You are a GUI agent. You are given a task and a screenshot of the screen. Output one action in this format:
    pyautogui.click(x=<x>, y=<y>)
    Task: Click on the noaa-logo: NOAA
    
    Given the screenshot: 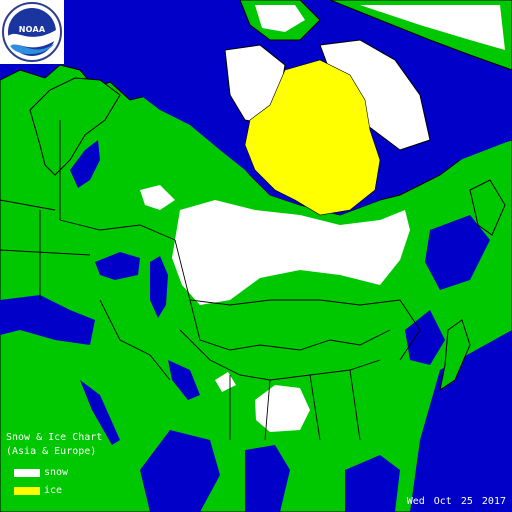 What is the action you would take?
    pyautogui.click(x=32, y=32)
    